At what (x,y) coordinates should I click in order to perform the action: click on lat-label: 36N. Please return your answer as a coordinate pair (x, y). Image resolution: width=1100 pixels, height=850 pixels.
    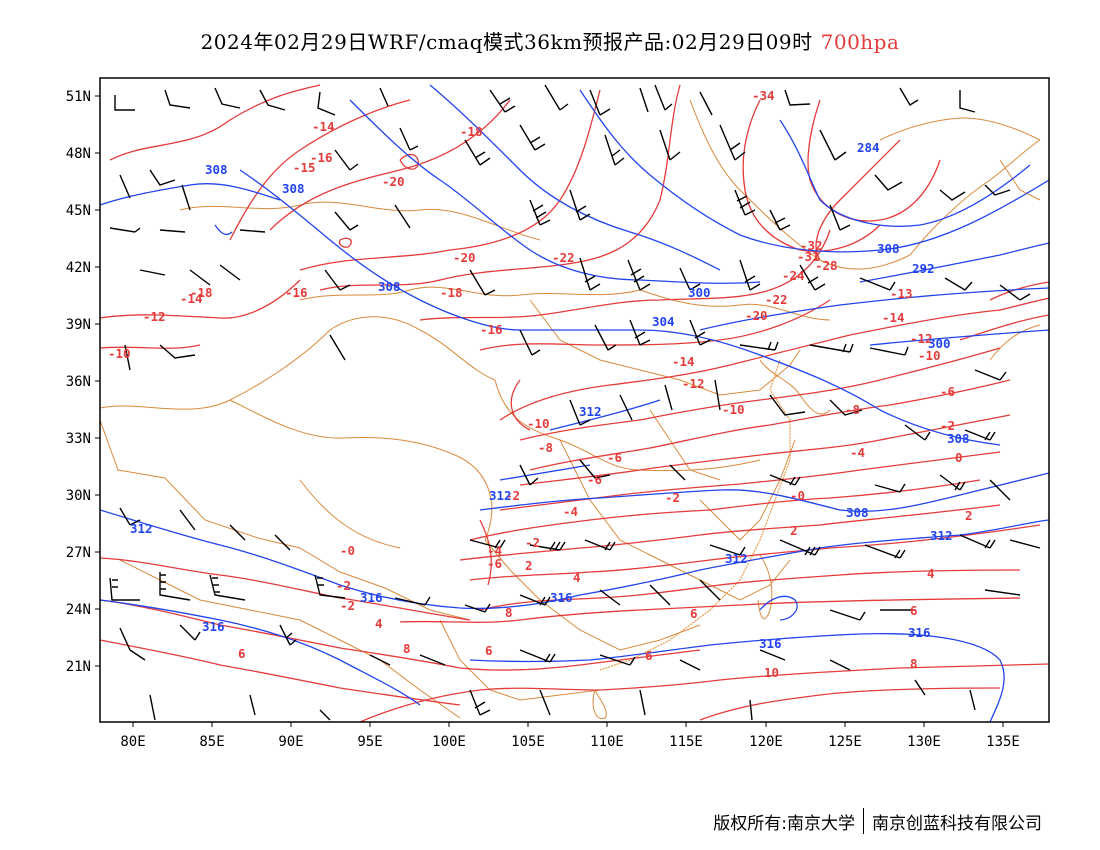
    Looking at the image, I should click on (78, 382).